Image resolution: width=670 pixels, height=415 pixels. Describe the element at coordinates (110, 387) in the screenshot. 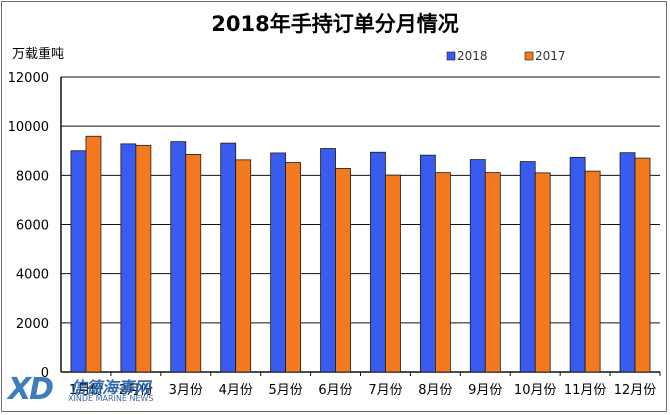

I see `watermark-cn-text: 信德海事网` at that location.